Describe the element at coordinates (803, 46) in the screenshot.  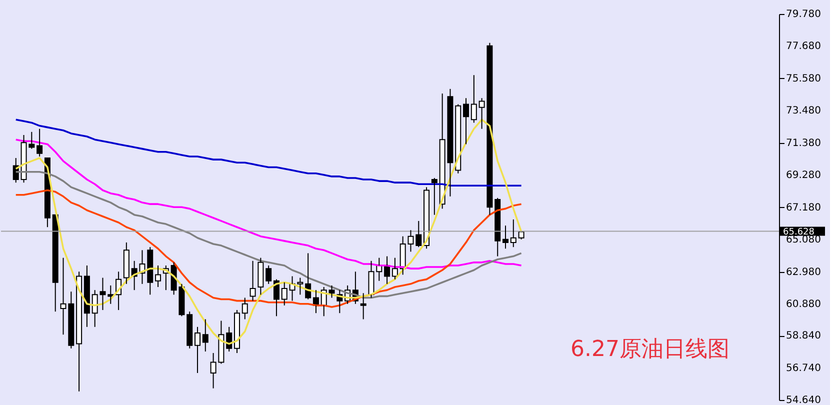
I see `y-tick-label: 77.680` at that location.